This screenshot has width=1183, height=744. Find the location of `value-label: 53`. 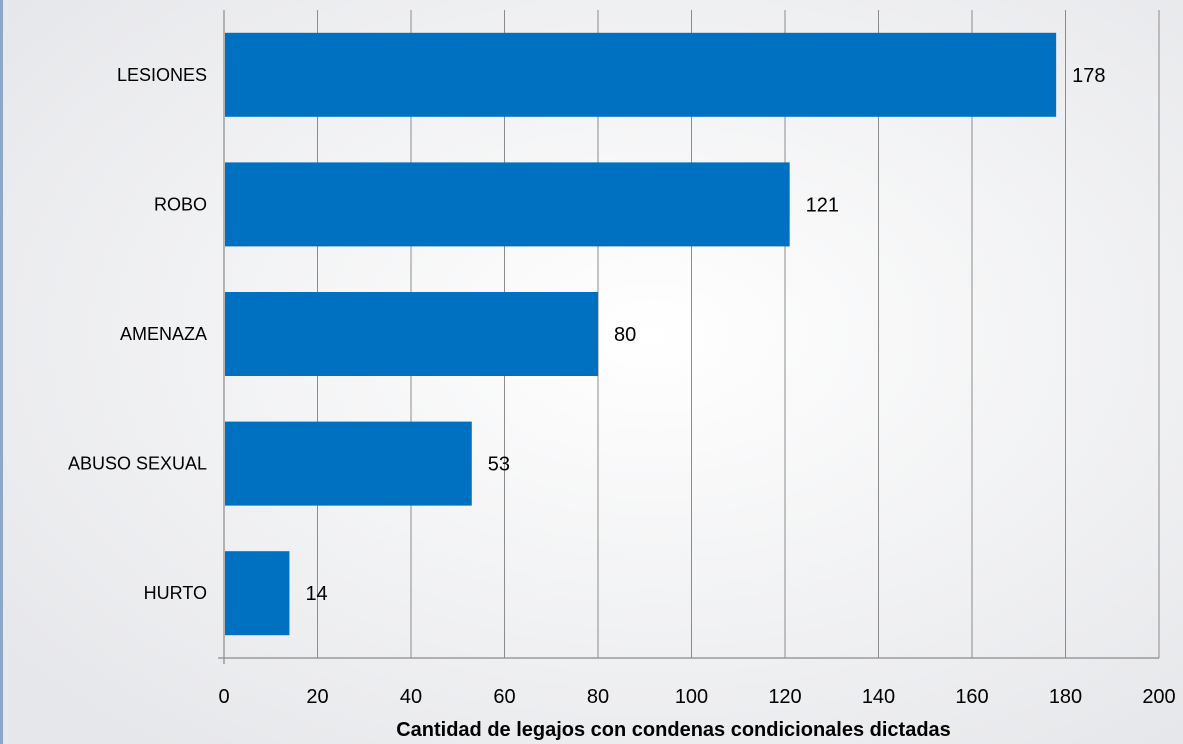

value-label: 53 is located at coordinates (499, 465).